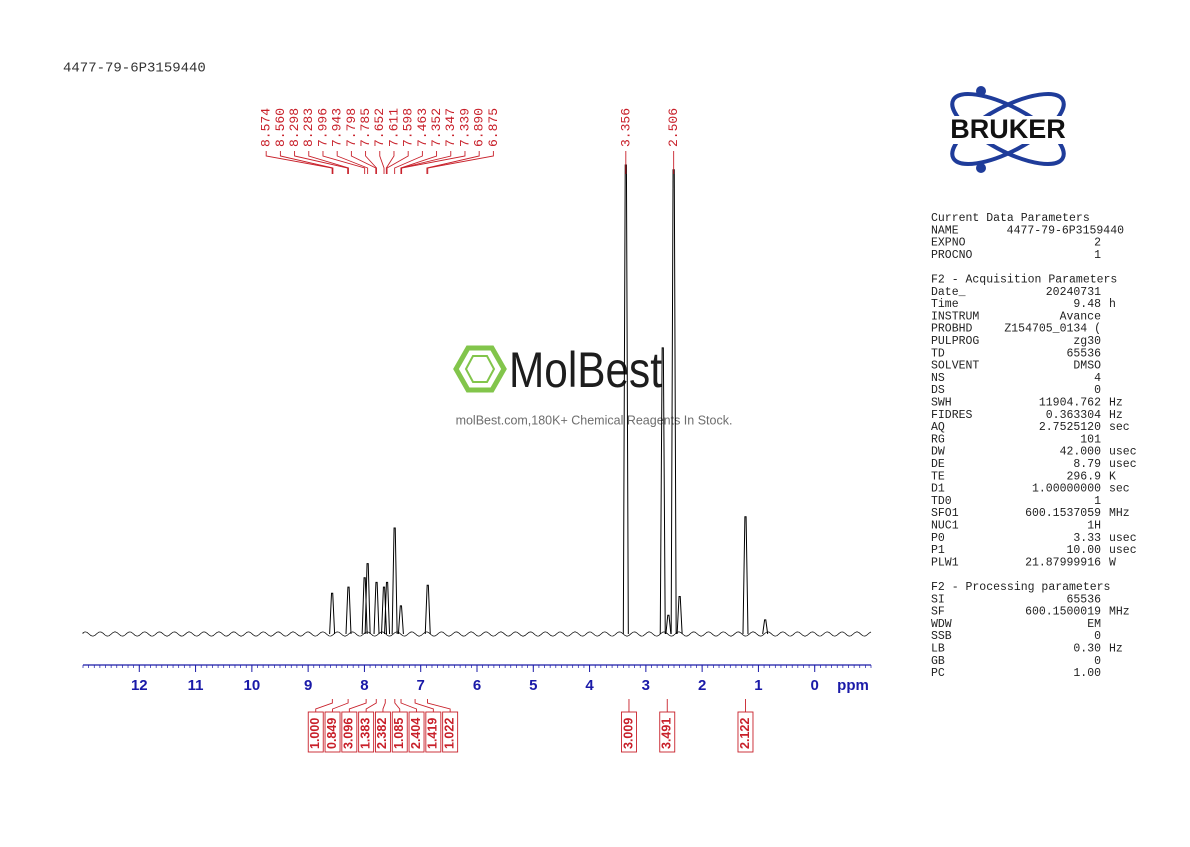 This screenshot has height=847, width=1190. I want to click on param-key: PULPROG, so click(955, 341).